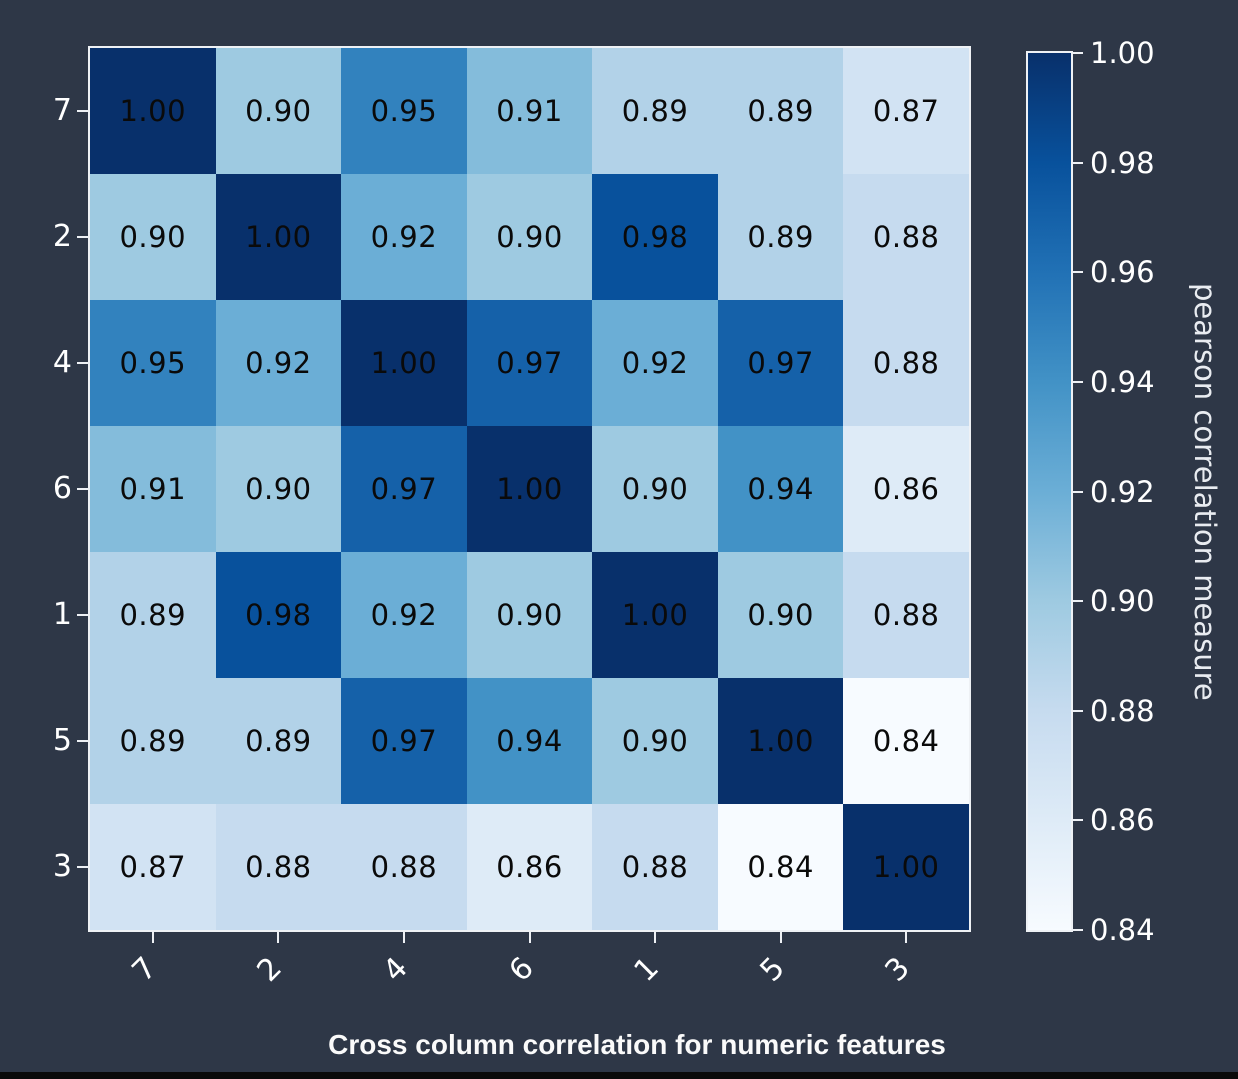 The image size is (1238, 1079). What do you see at coordinates (1049, 491) in the screenshot?
I see `colorbar` at bounding box center [1049, 491].